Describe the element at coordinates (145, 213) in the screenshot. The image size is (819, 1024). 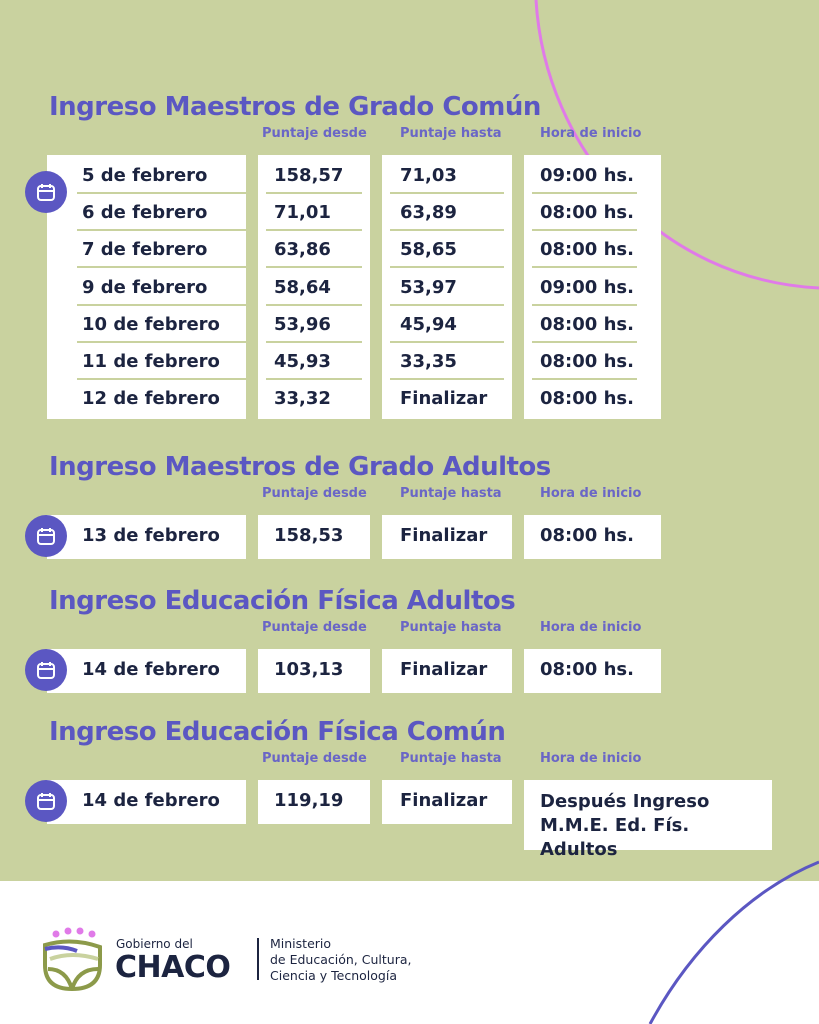
I see `cell-date: 6 de febrero` at that location.